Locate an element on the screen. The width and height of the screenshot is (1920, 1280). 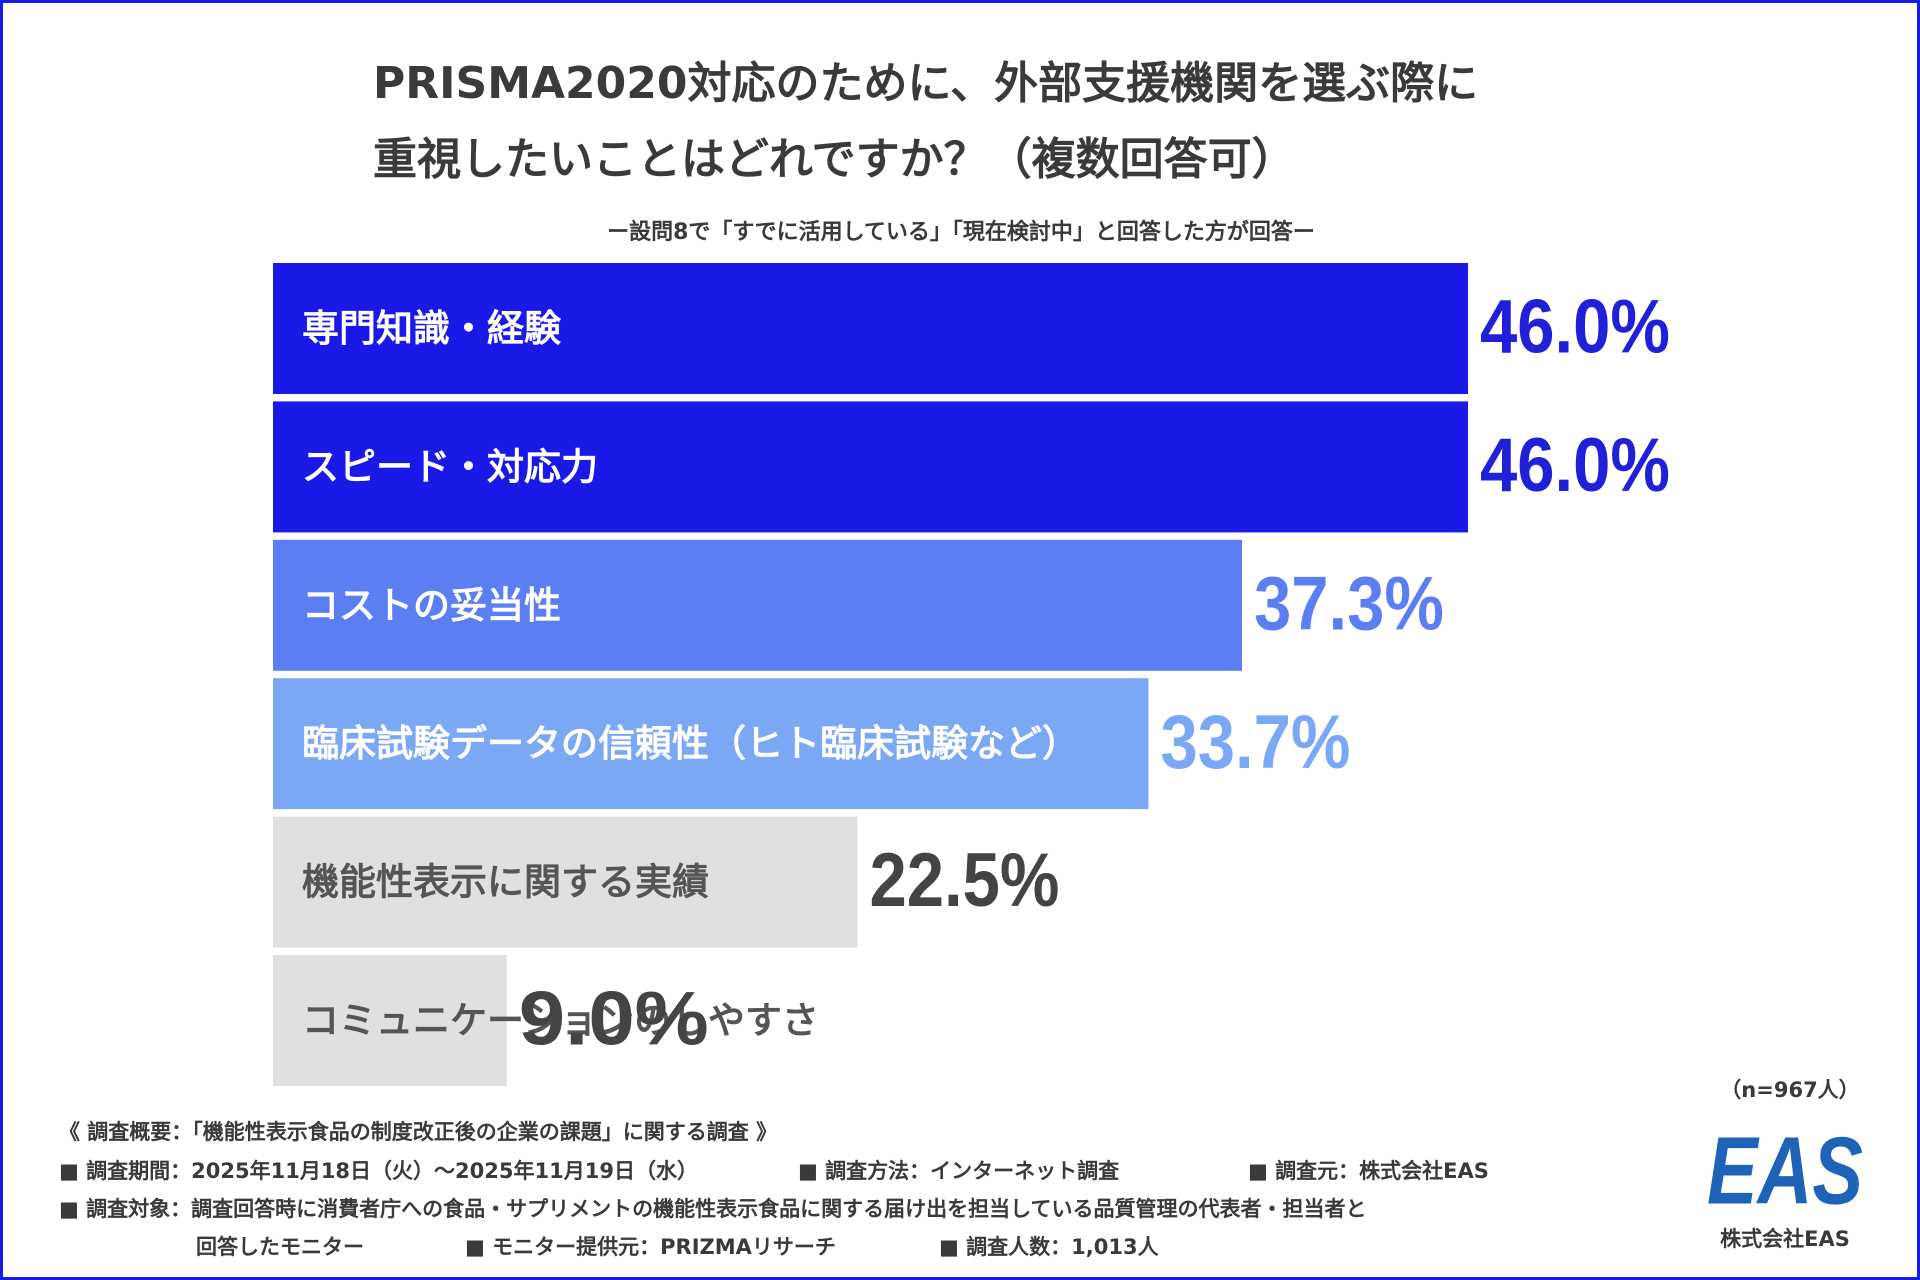
footer-text: ■ 調査方法：インターネット調査 is located at coordinates (958, 1171).